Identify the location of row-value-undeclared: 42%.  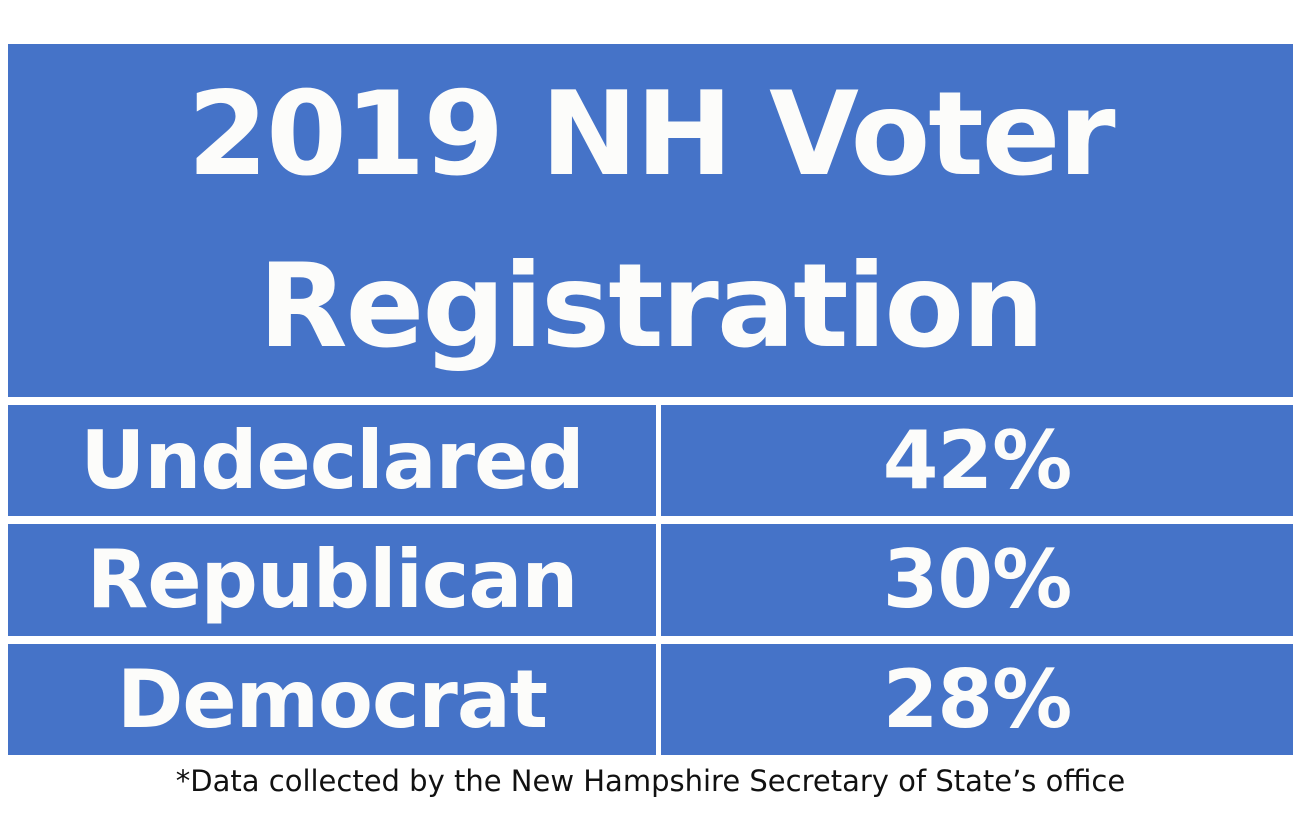
(977, 461).